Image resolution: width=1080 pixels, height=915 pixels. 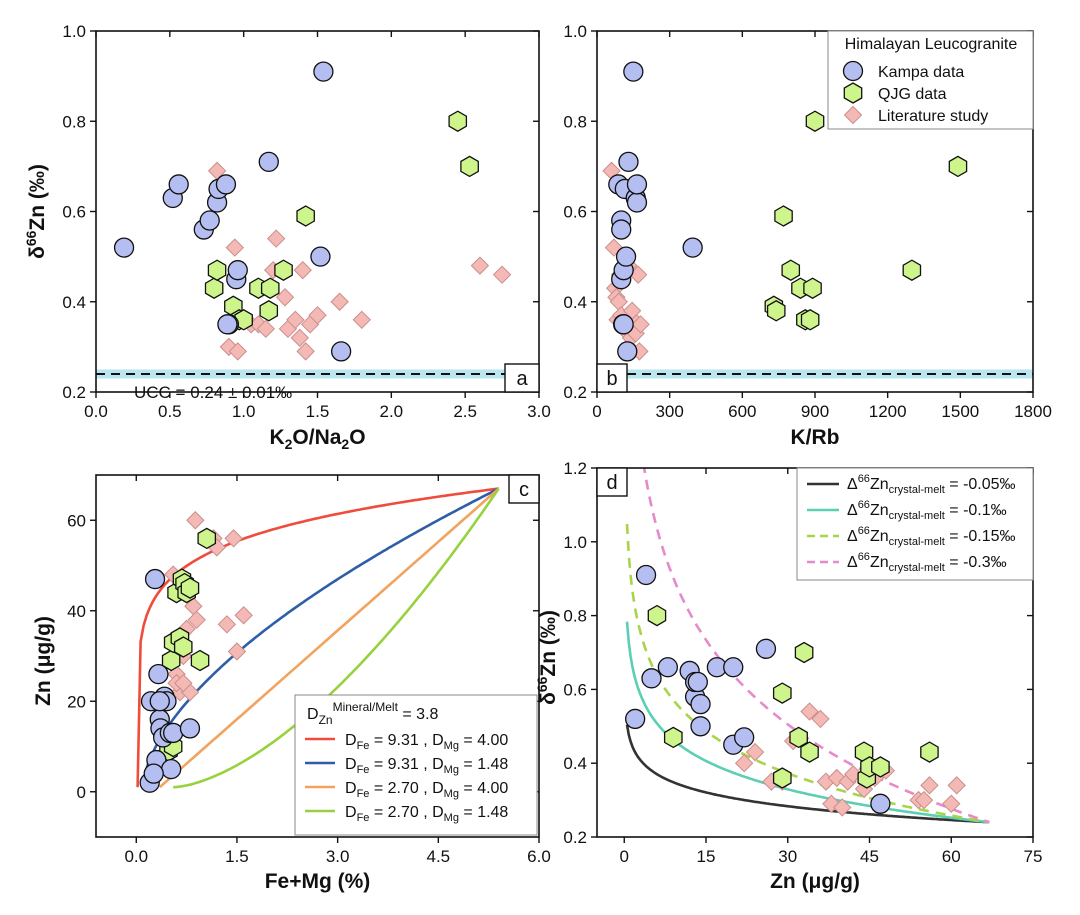 I want to click on x-tick-label: 75, so click(x=1033, y=856).